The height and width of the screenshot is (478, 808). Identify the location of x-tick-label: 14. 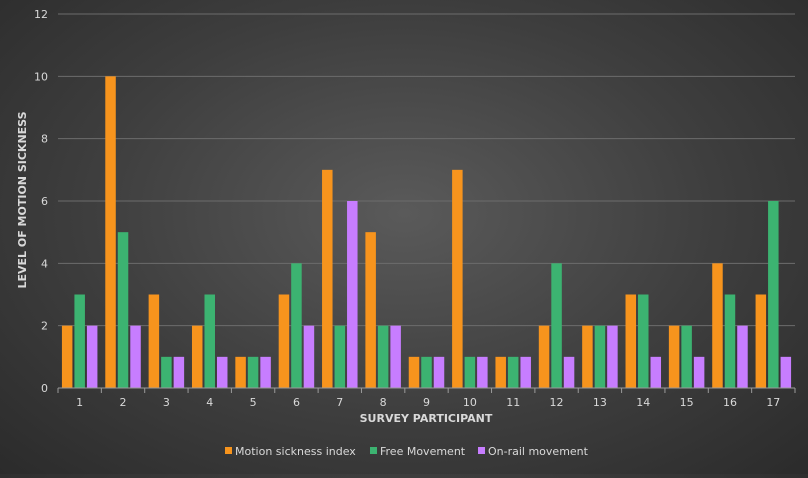
(643, 402).